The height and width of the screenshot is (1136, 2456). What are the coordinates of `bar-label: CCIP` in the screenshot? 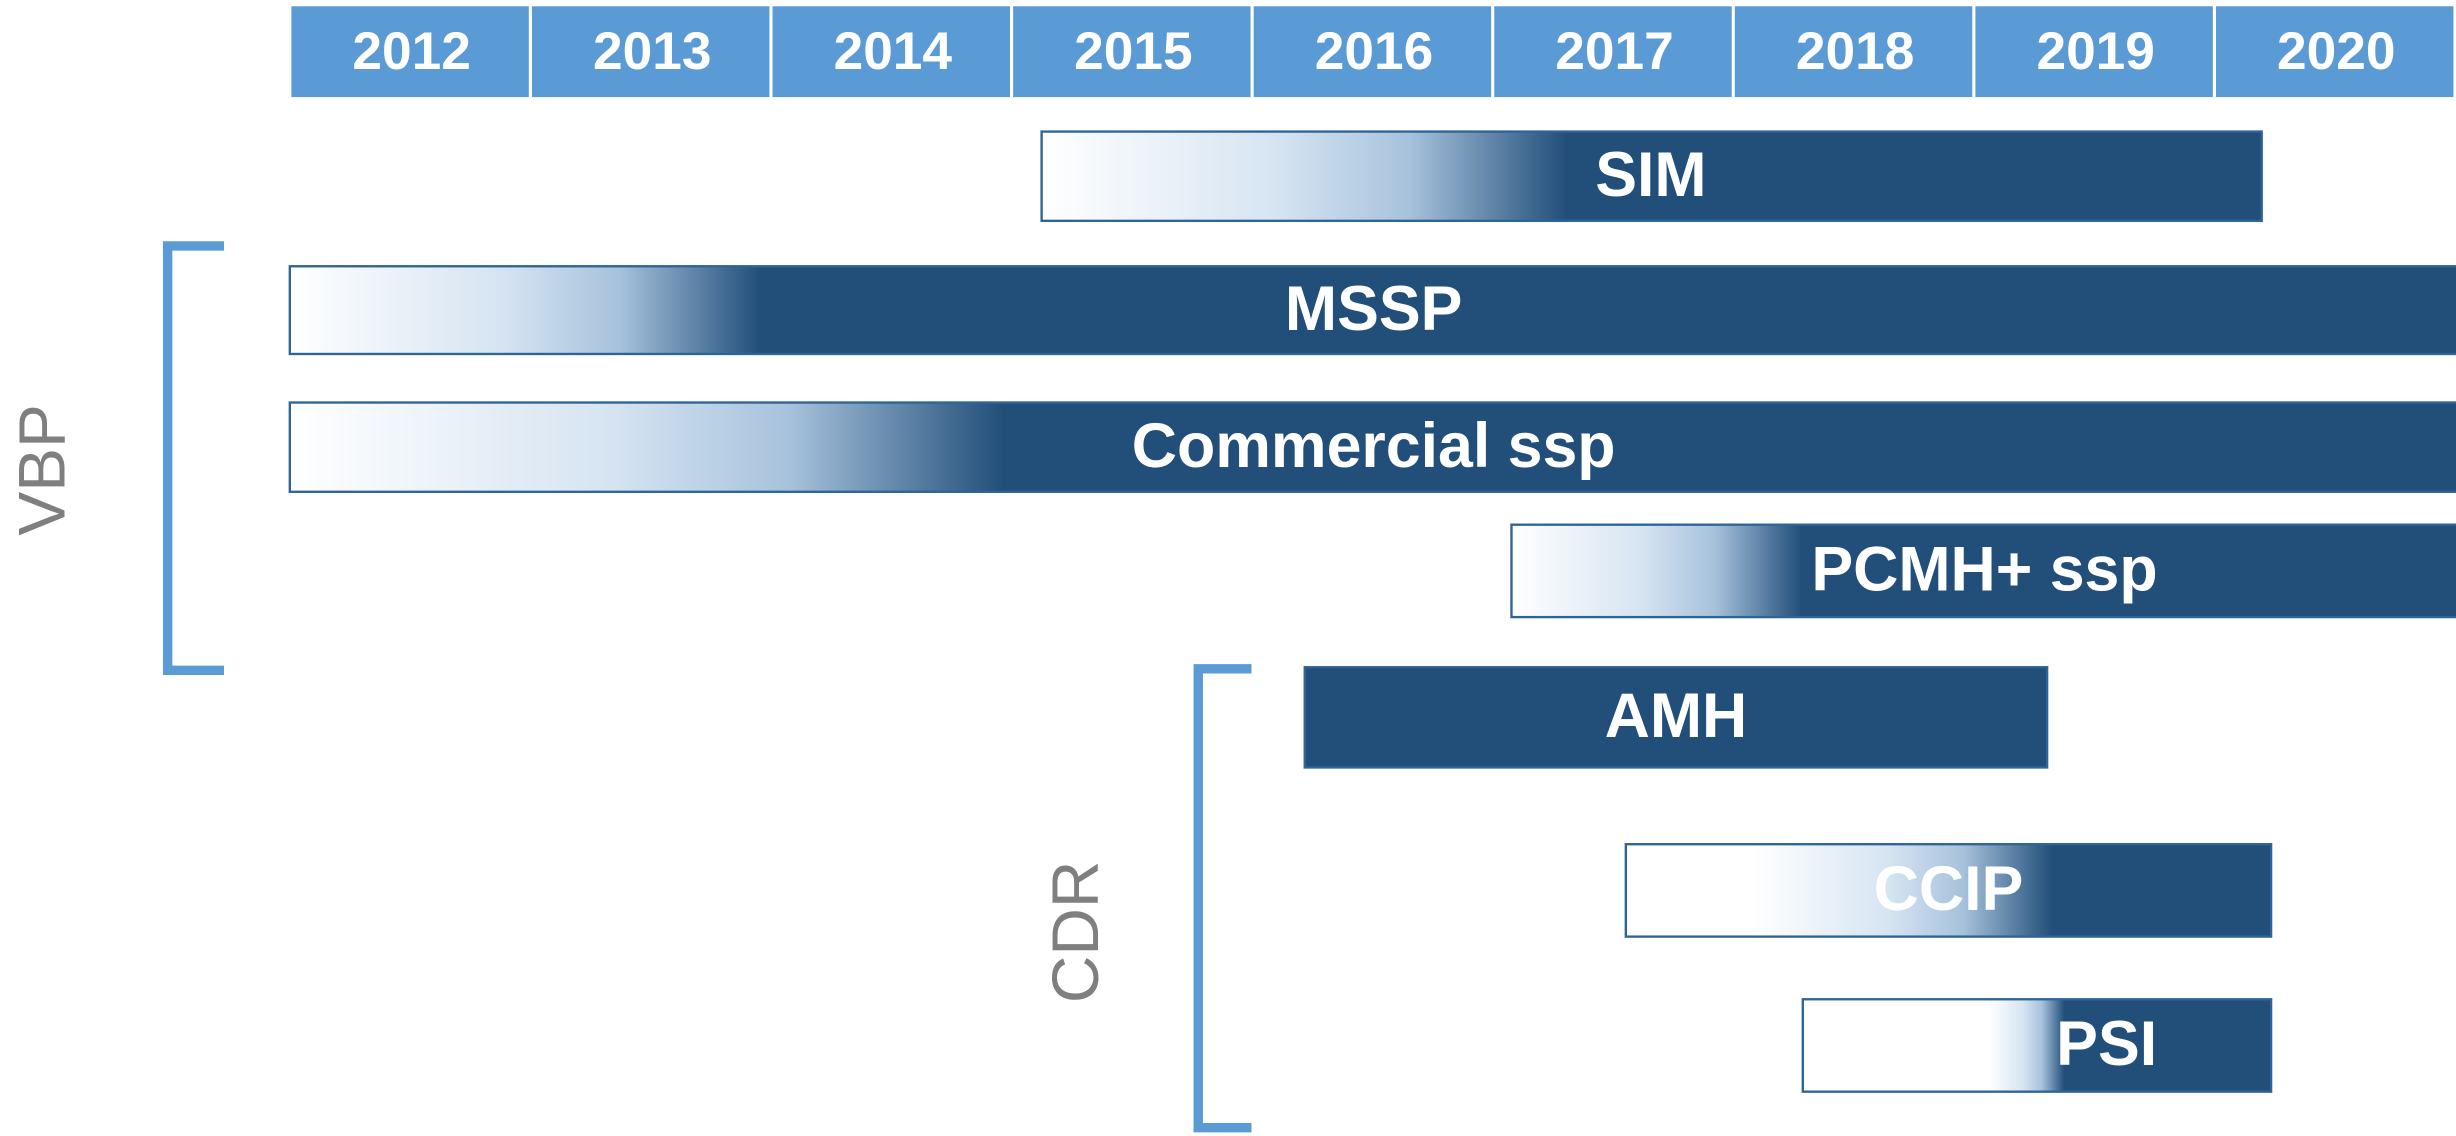 It's located at (1949, 889).